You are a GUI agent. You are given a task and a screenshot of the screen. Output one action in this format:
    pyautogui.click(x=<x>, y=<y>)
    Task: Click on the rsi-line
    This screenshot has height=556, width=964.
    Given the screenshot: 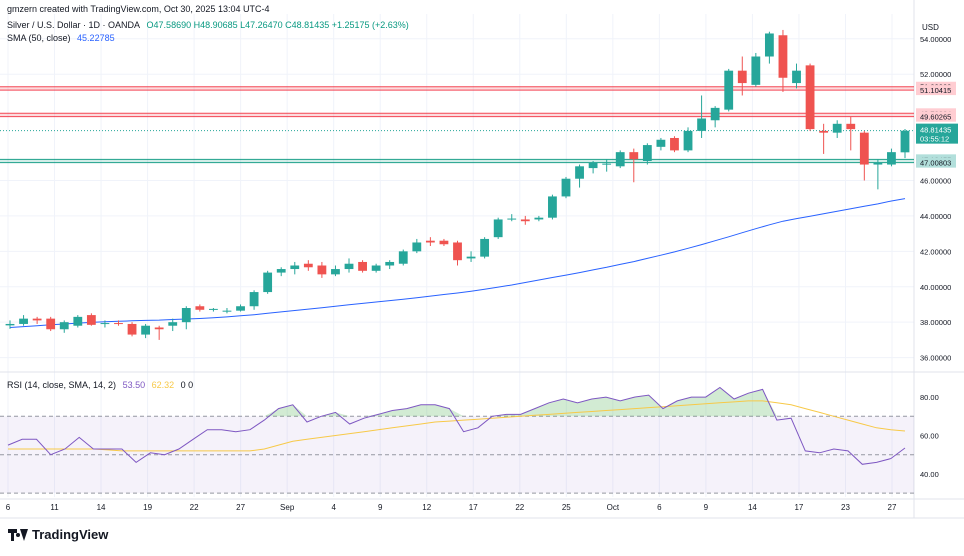 What is the action you would take?
    pyautogui.click(x=456, y=425)
    